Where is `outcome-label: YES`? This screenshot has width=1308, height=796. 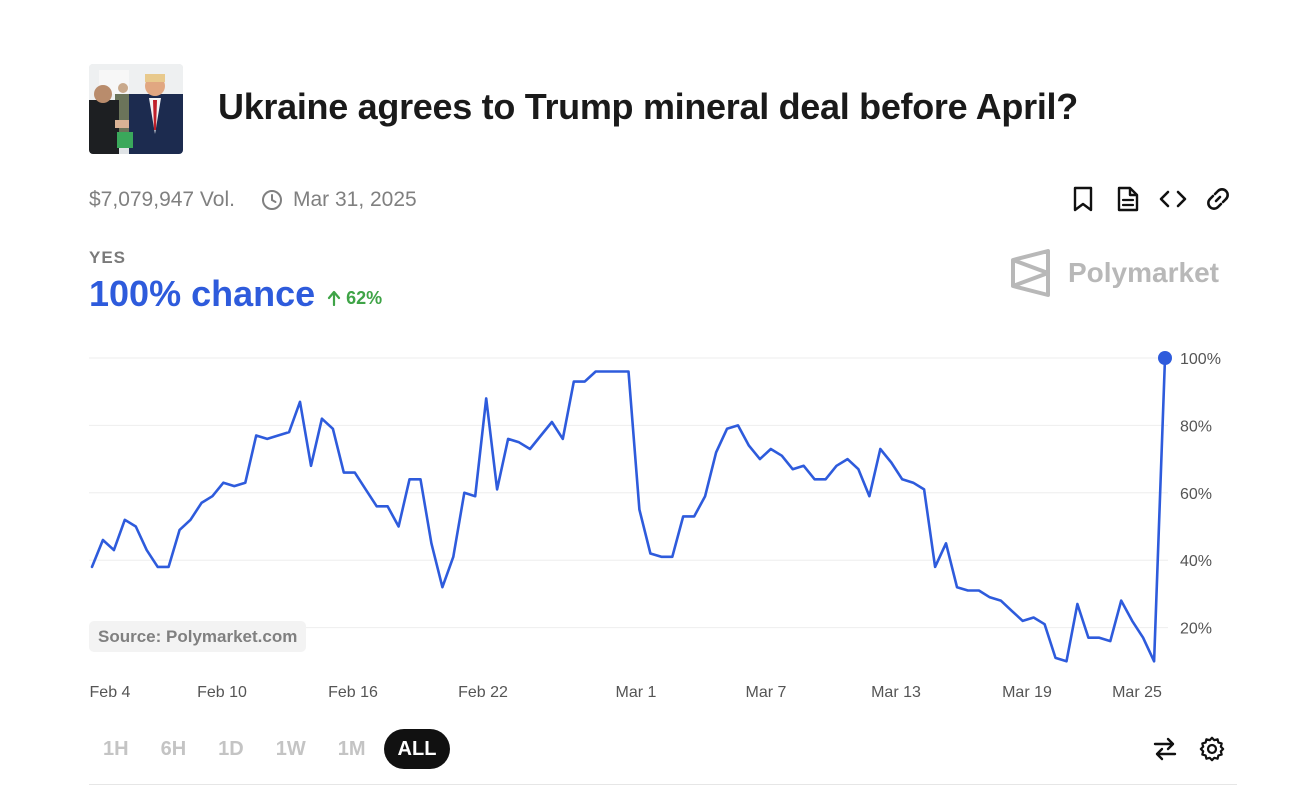
outcome-label: YES is located at coordinates (108, 257).